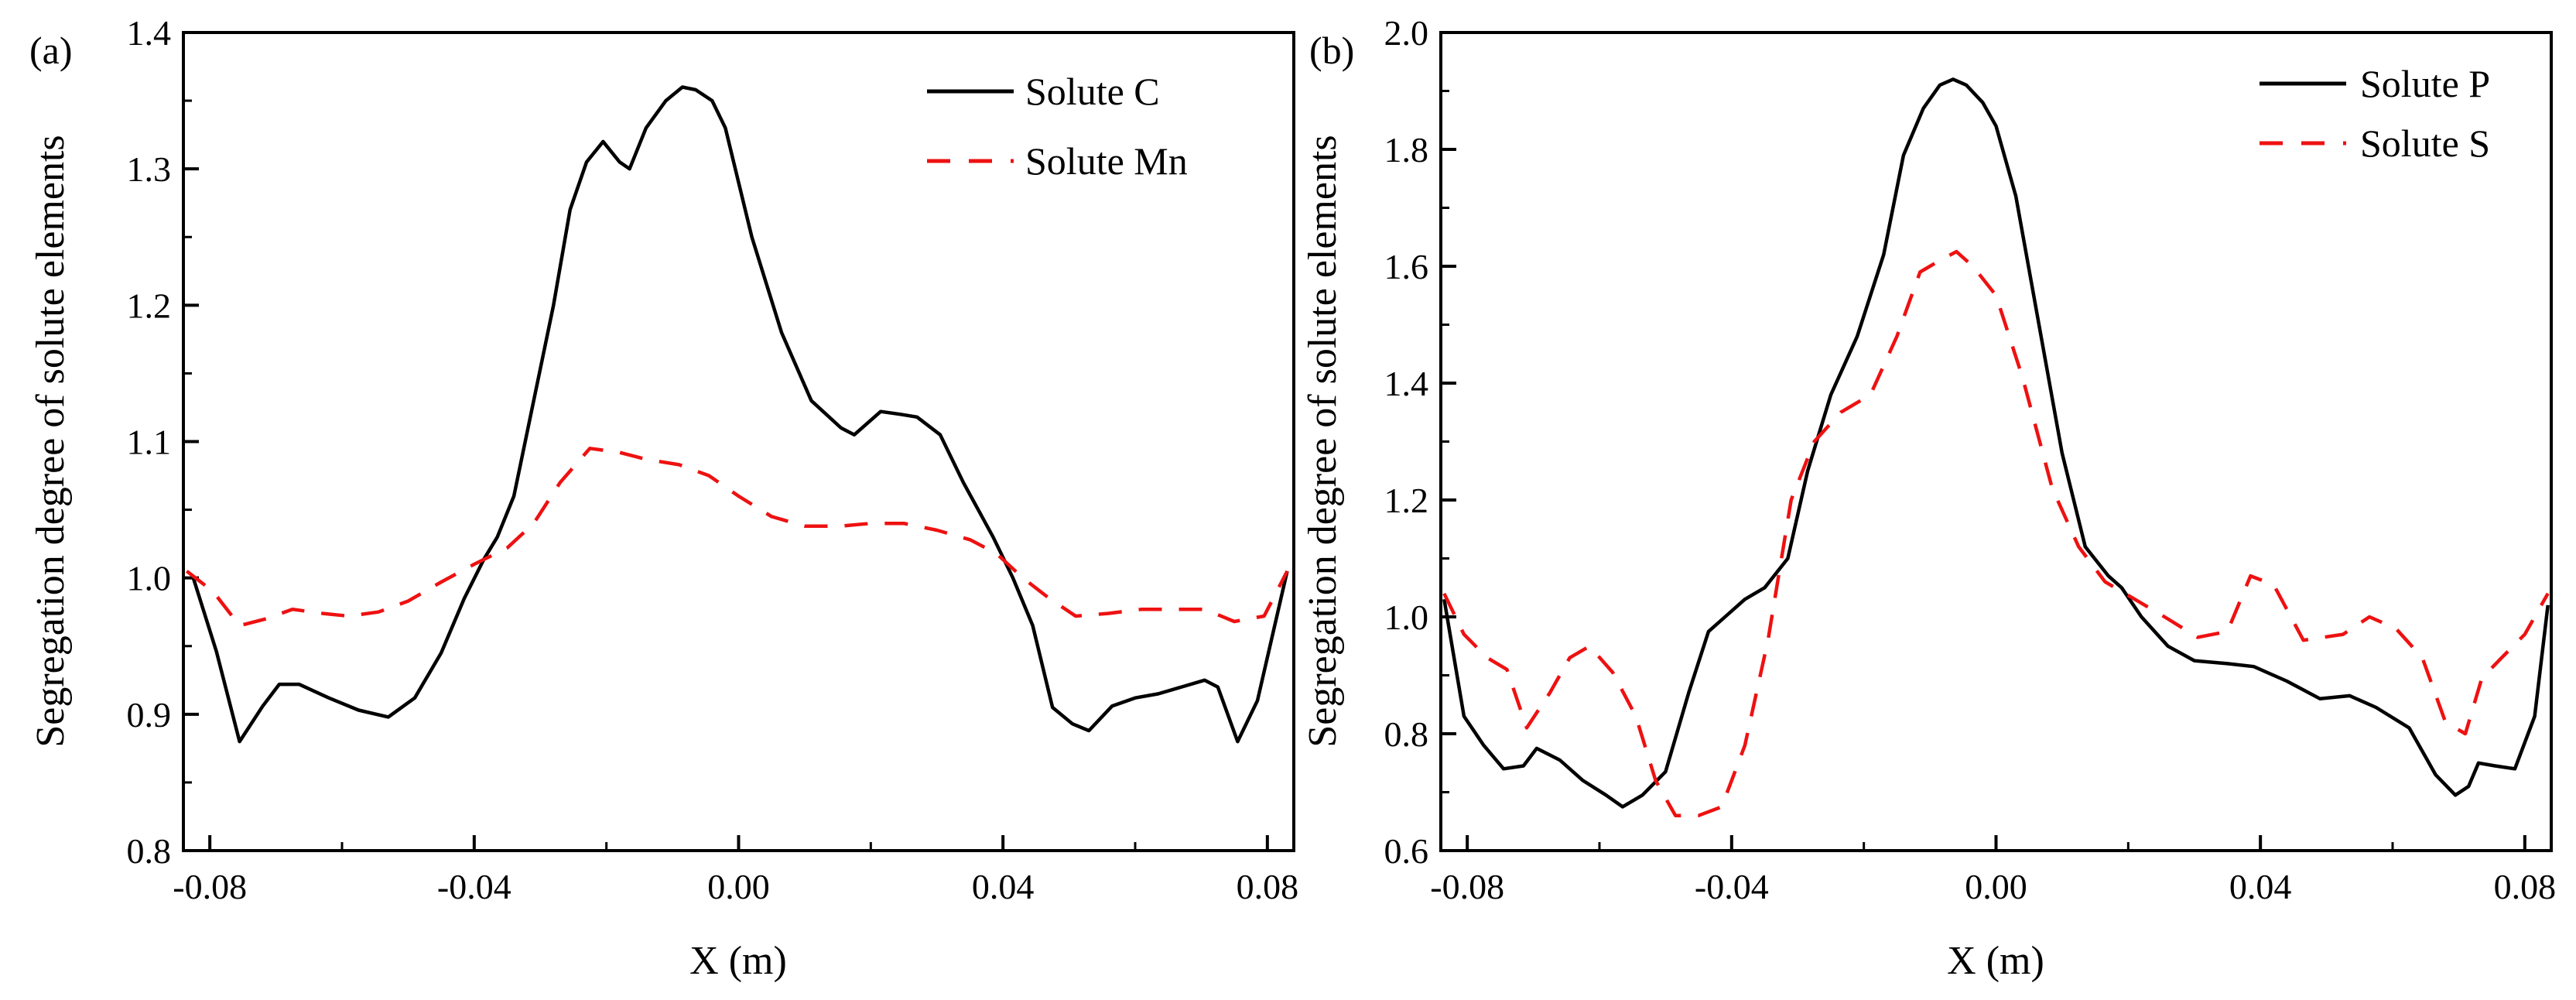 This screenshot has width=2576, height=1000. What do you see at coordinates (1106, 161) in the screenshot?
I see `legend-label-solute-mn: Solute Mn` at bounding box center [1106, 161].